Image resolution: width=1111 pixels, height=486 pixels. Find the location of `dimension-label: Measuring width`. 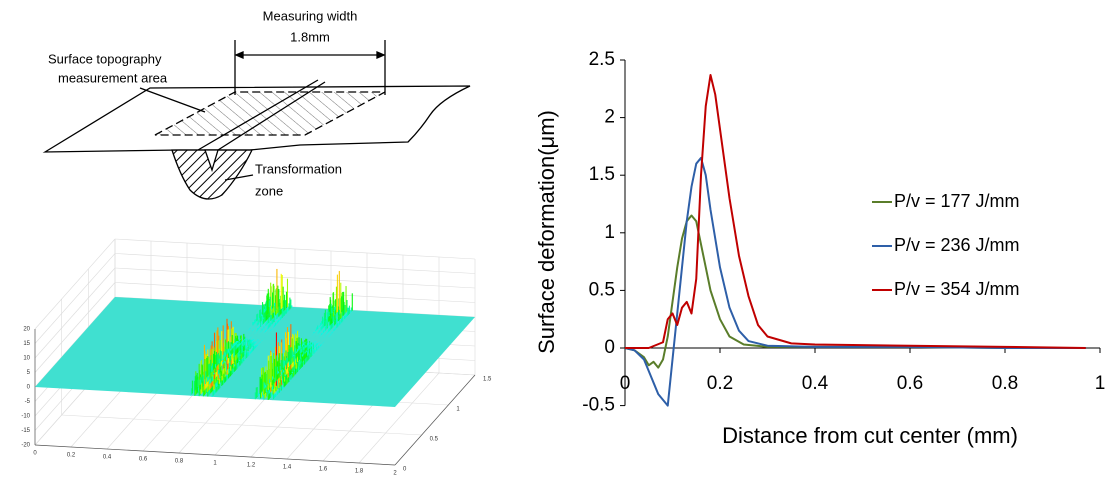

dimension-label: Measuring width is located at coordinates (310, 15).